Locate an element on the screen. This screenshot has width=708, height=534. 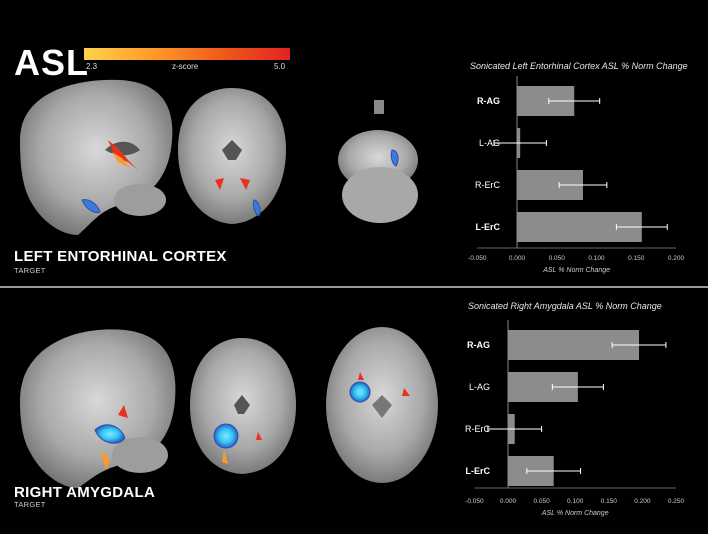
region-label-top: LEFT ENTORHINAL CORTEX is located at coordinates (120, 256).